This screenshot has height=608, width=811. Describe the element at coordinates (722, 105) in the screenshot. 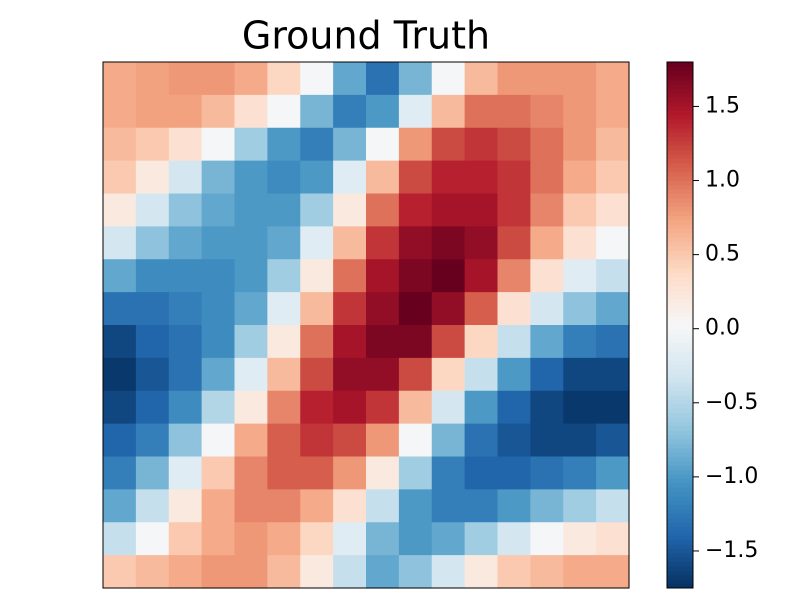

I see `colorbar-tick-label: 1.5` at that location.